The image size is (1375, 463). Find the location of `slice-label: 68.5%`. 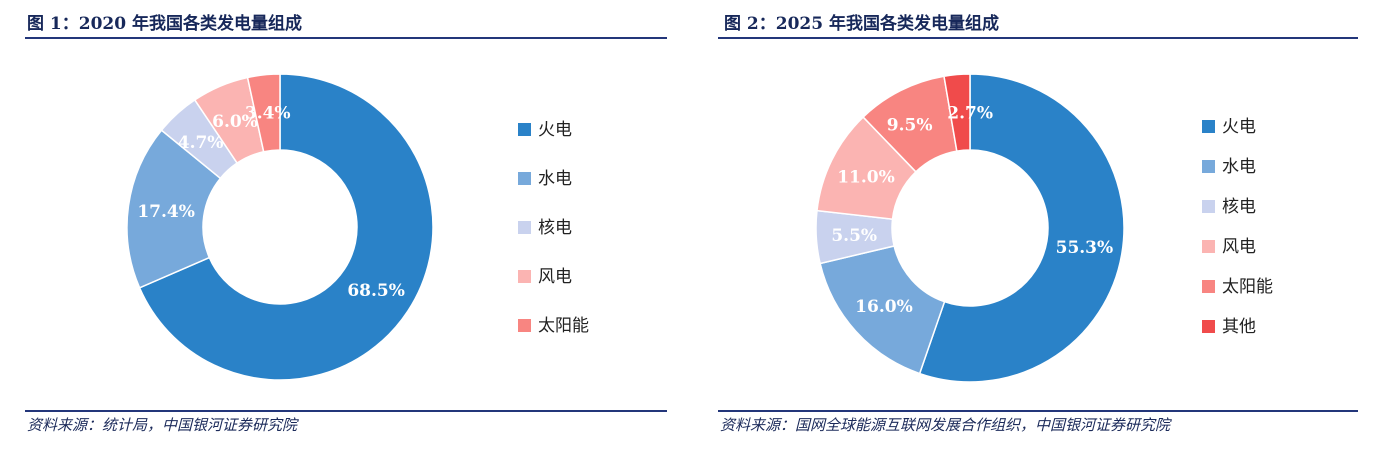

slice-label: 68.5% is located at coordinates (376, 291).